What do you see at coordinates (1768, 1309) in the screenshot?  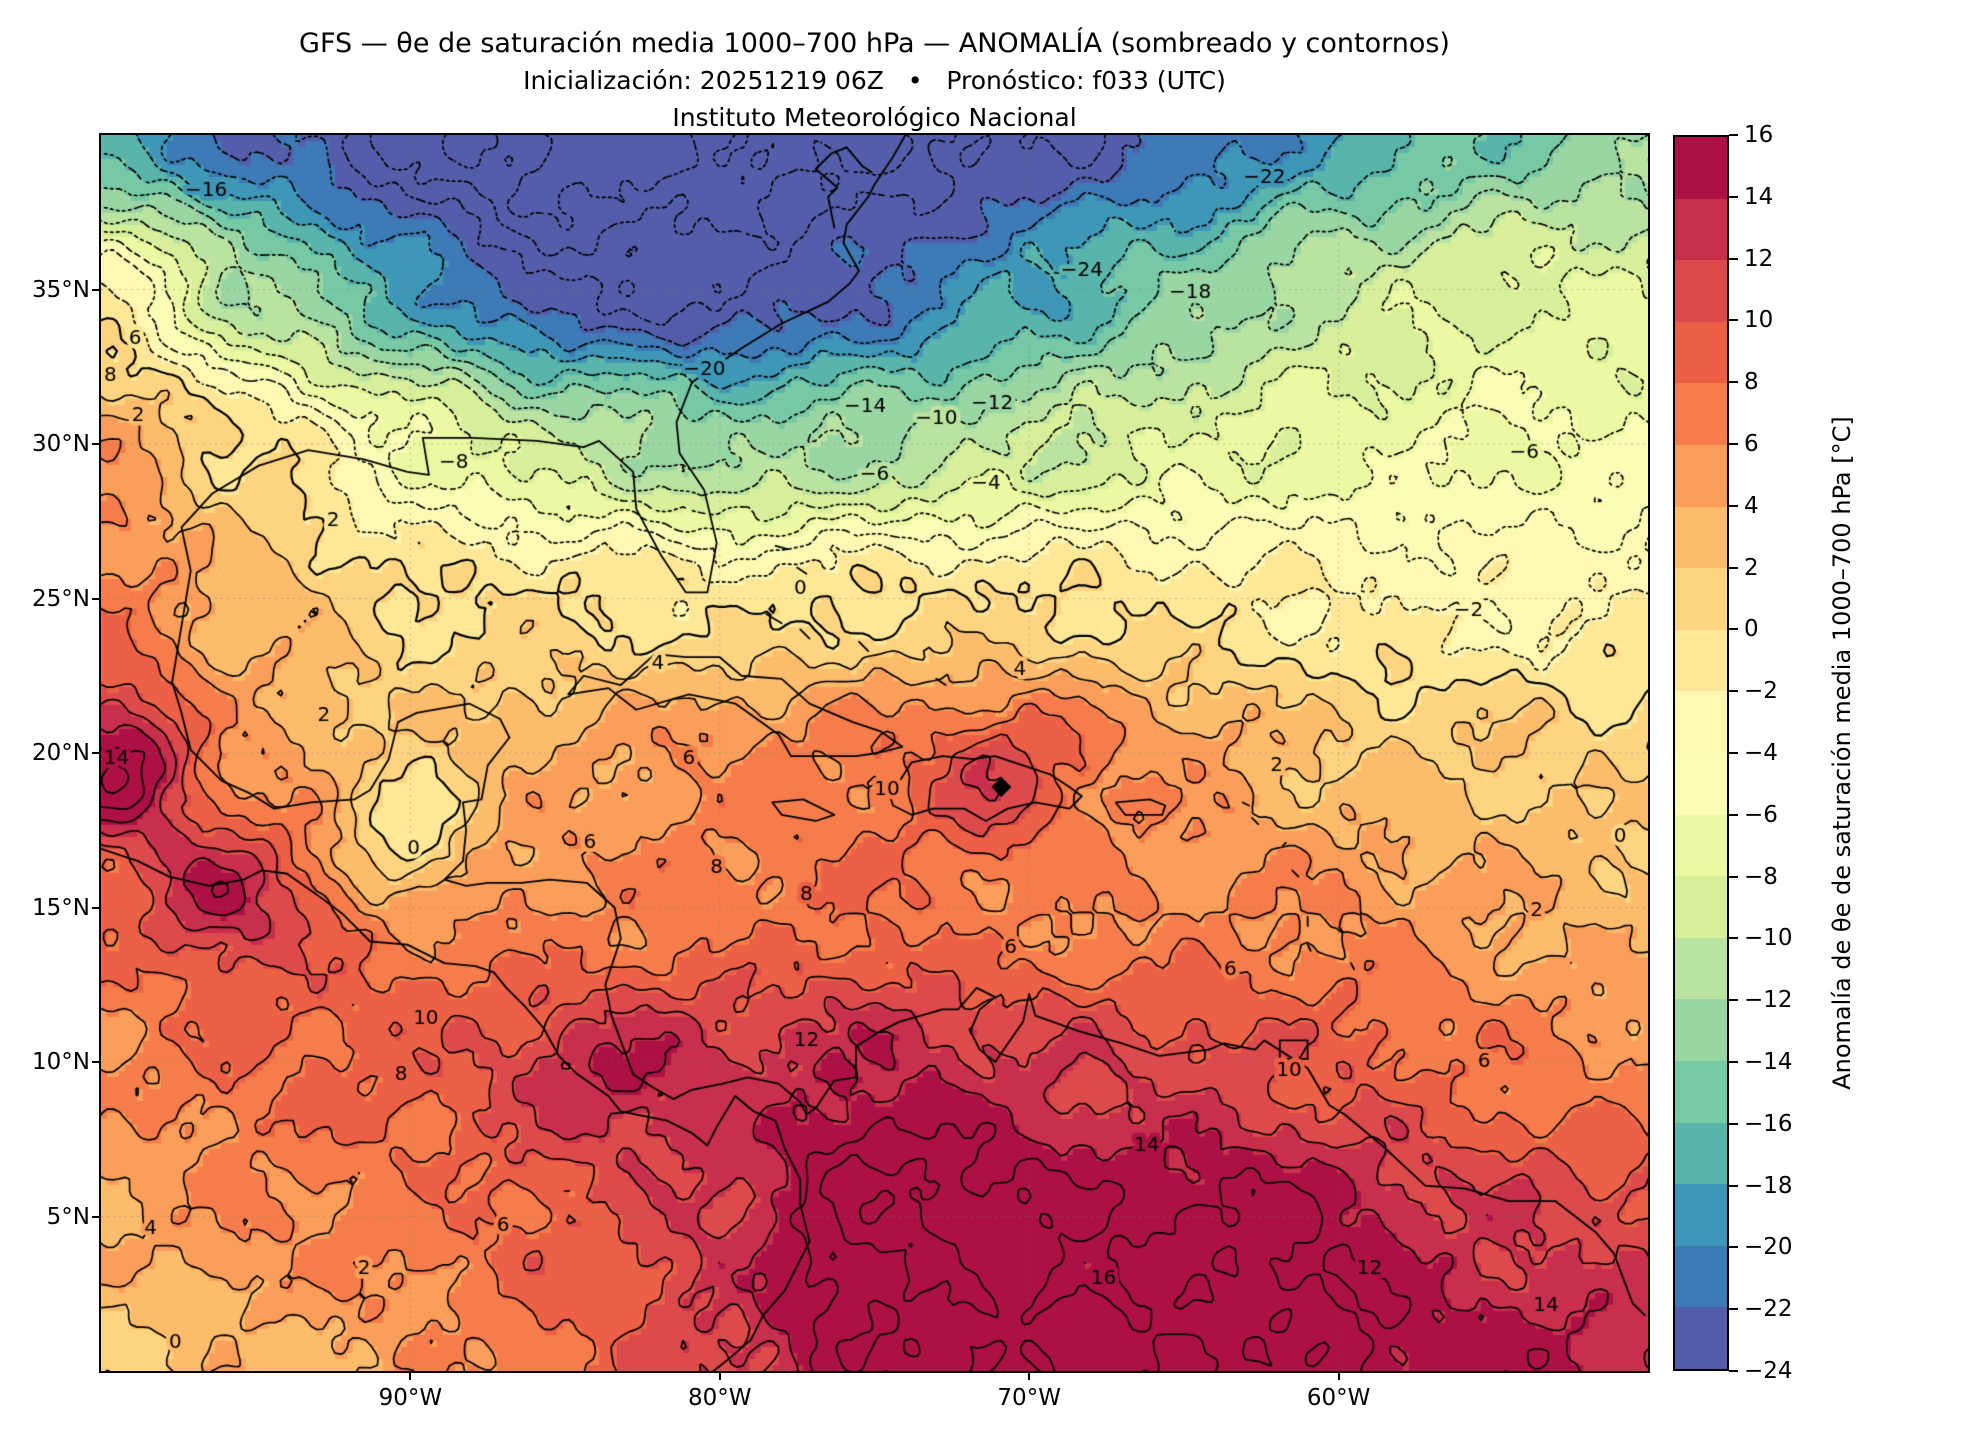 I see `colorbar-tick-label: −22` at bounding box center [1768, 1309].